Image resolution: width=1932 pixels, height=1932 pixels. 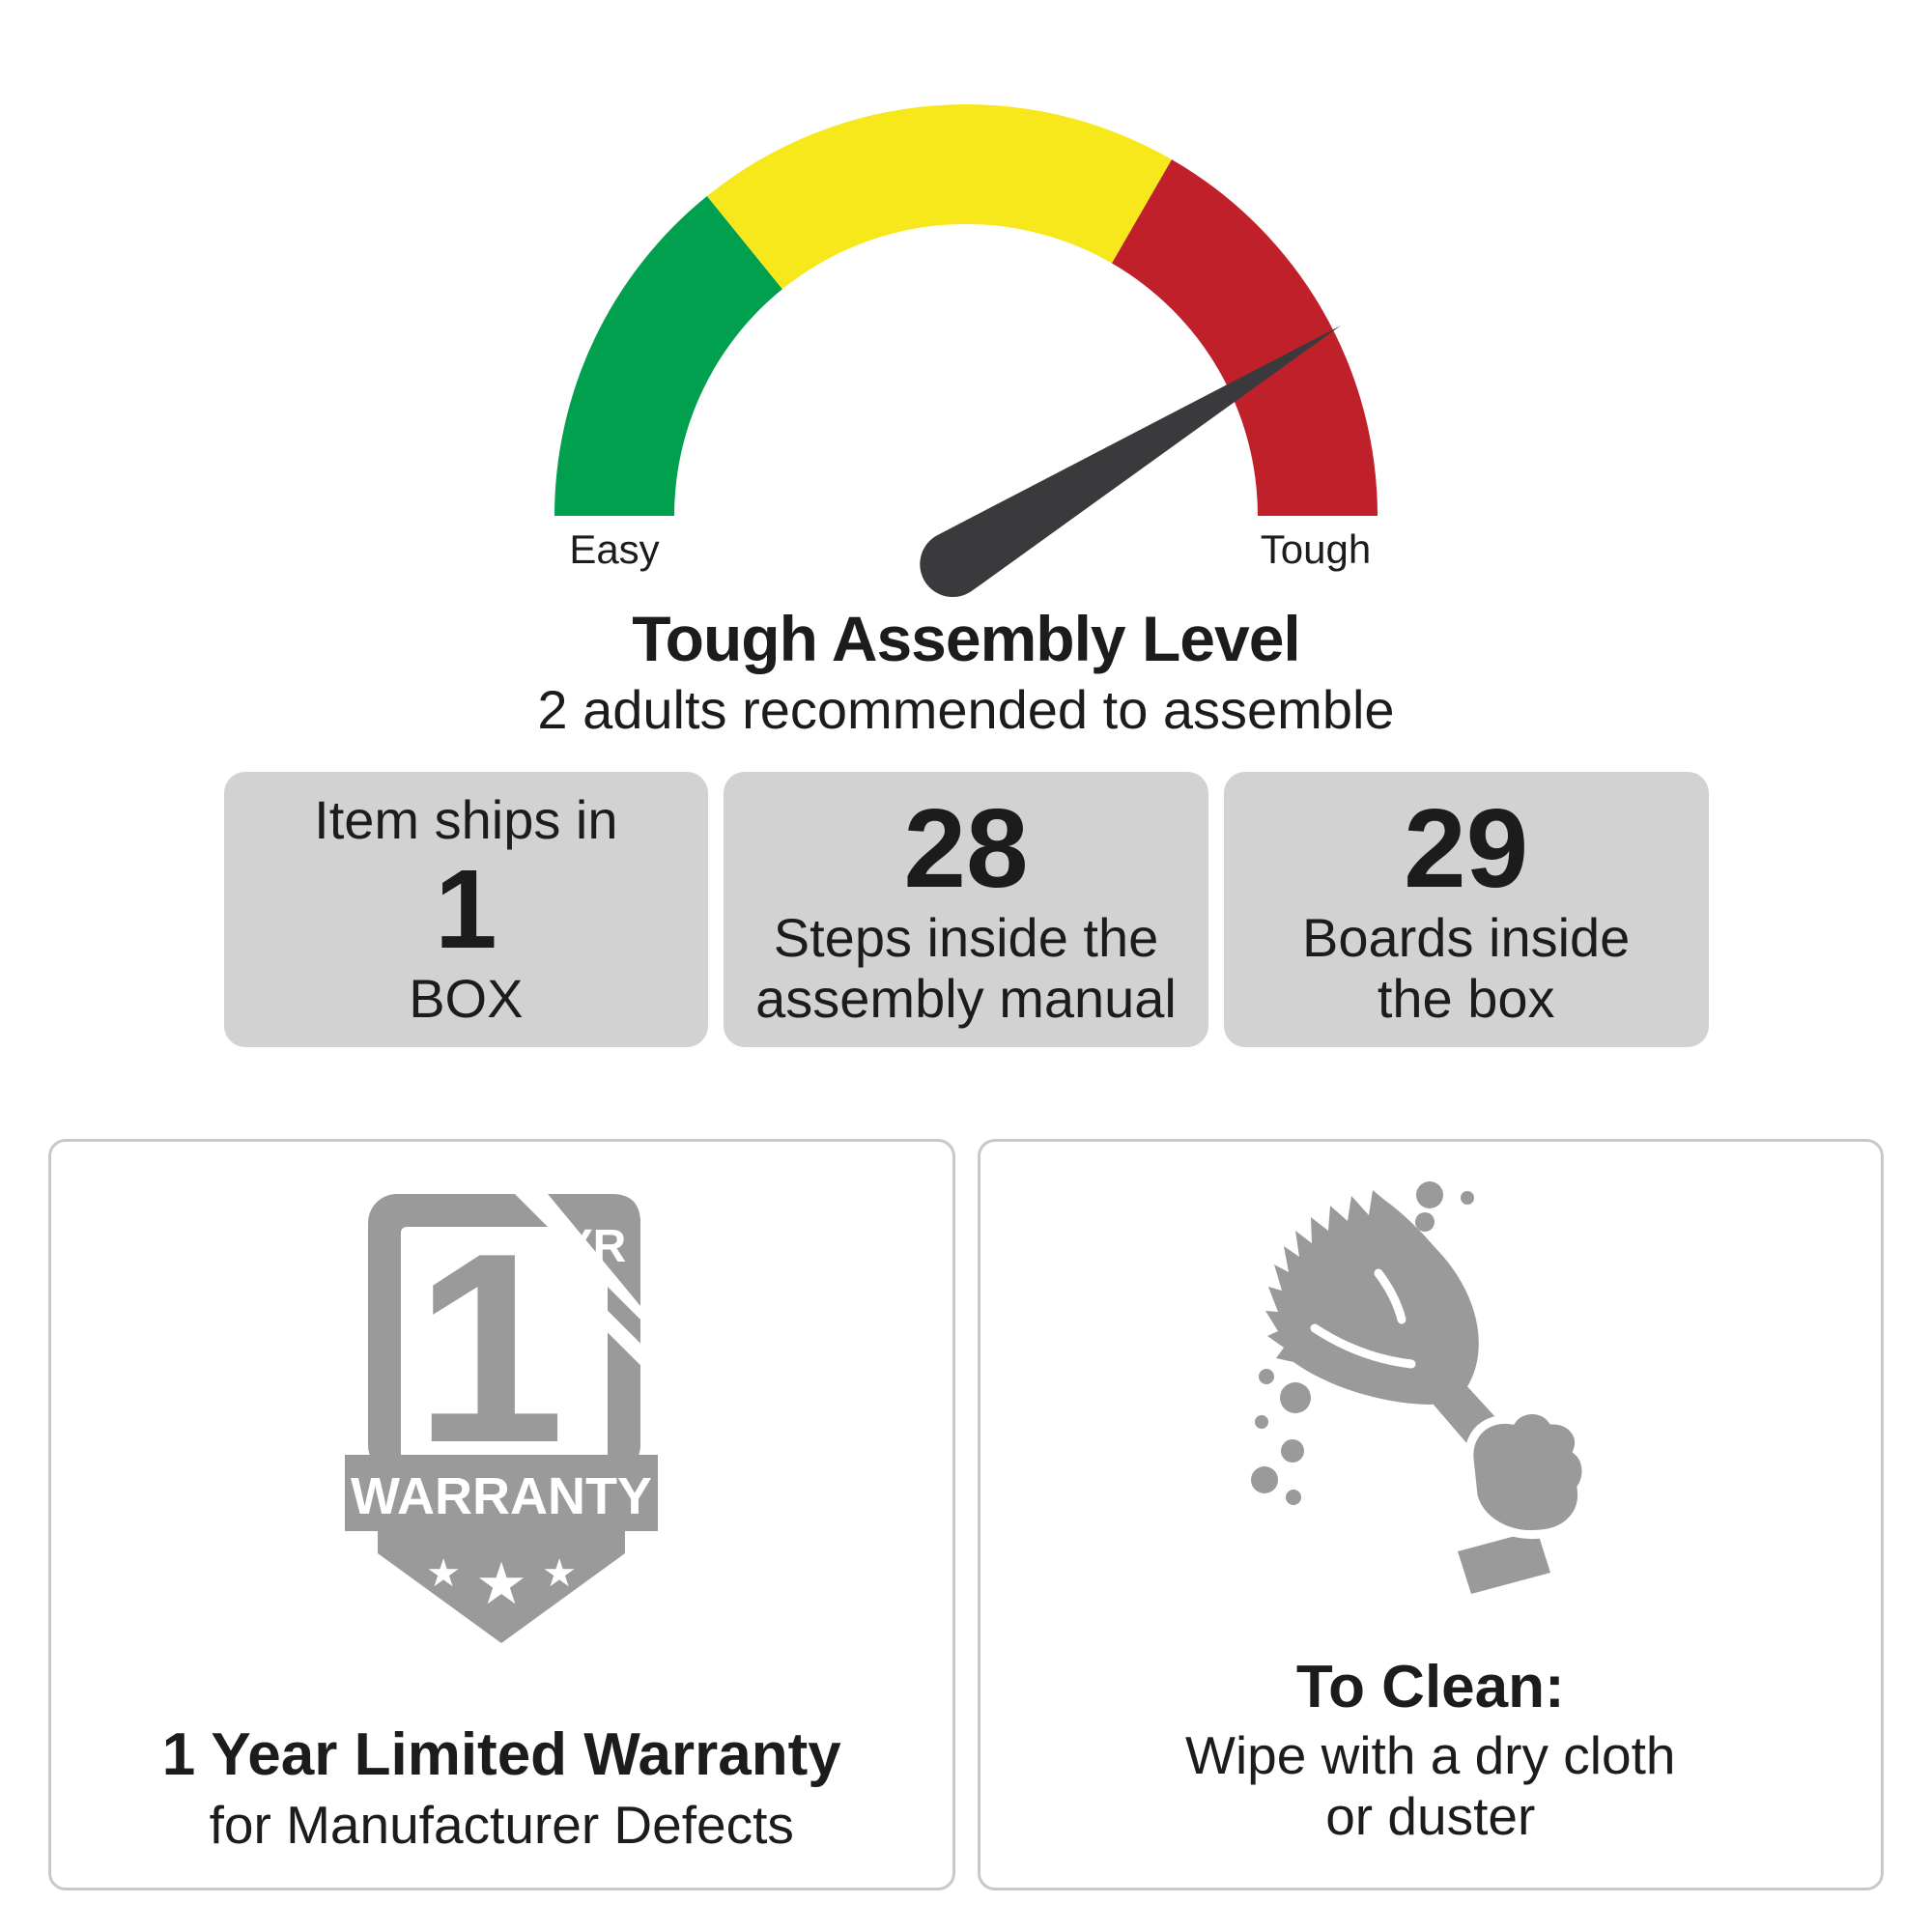 I want to click on to-clean-line2: or duster, so click(x=1430, y=1816).